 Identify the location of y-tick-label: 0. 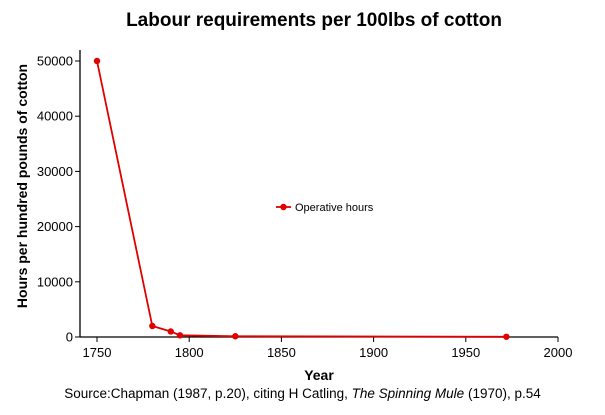
(69, 337).